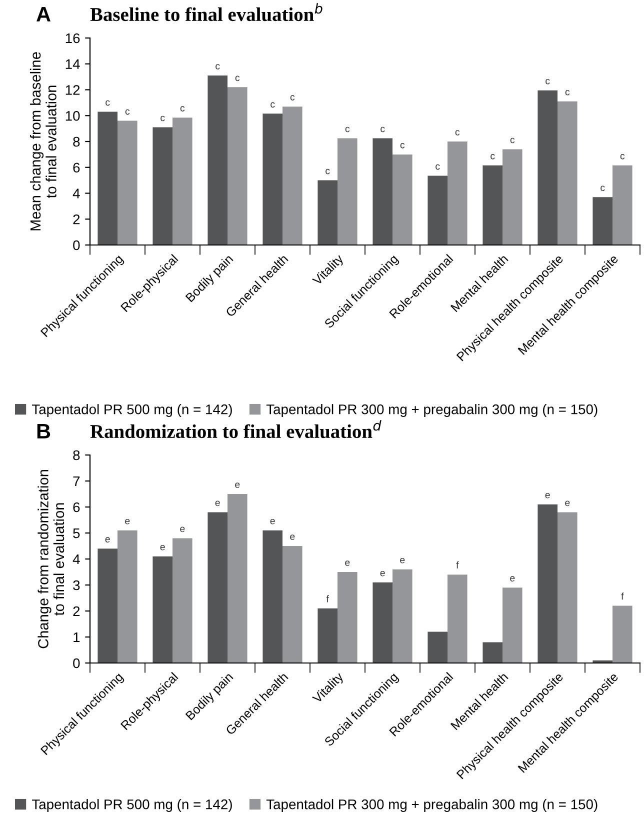 This screenshot has height=825, width=644. Describe the element at coordinates (206, 12) in the screenshot. I see `chart-title: Baseline to final evaluation$^{b}$` at that location.